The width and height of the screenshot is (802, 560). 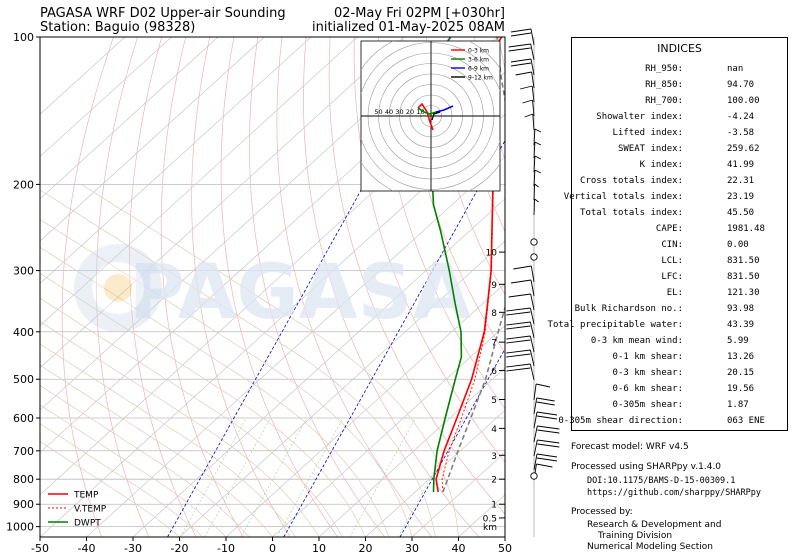 What do you see at coordinates (419, 13) in the screenshot?
I see `title-right-1: 02-May Fri 02PM [+030hr]` at bounding box center [419, 13].